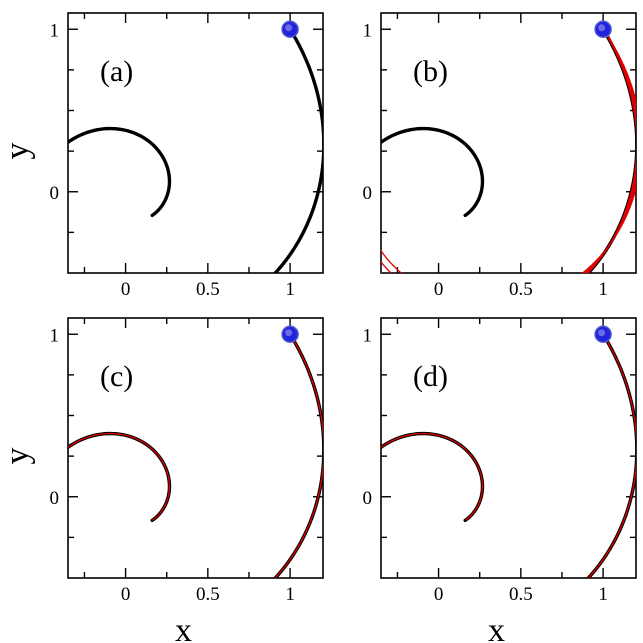  I want to click on panel-label: (c), so click(116, 376).